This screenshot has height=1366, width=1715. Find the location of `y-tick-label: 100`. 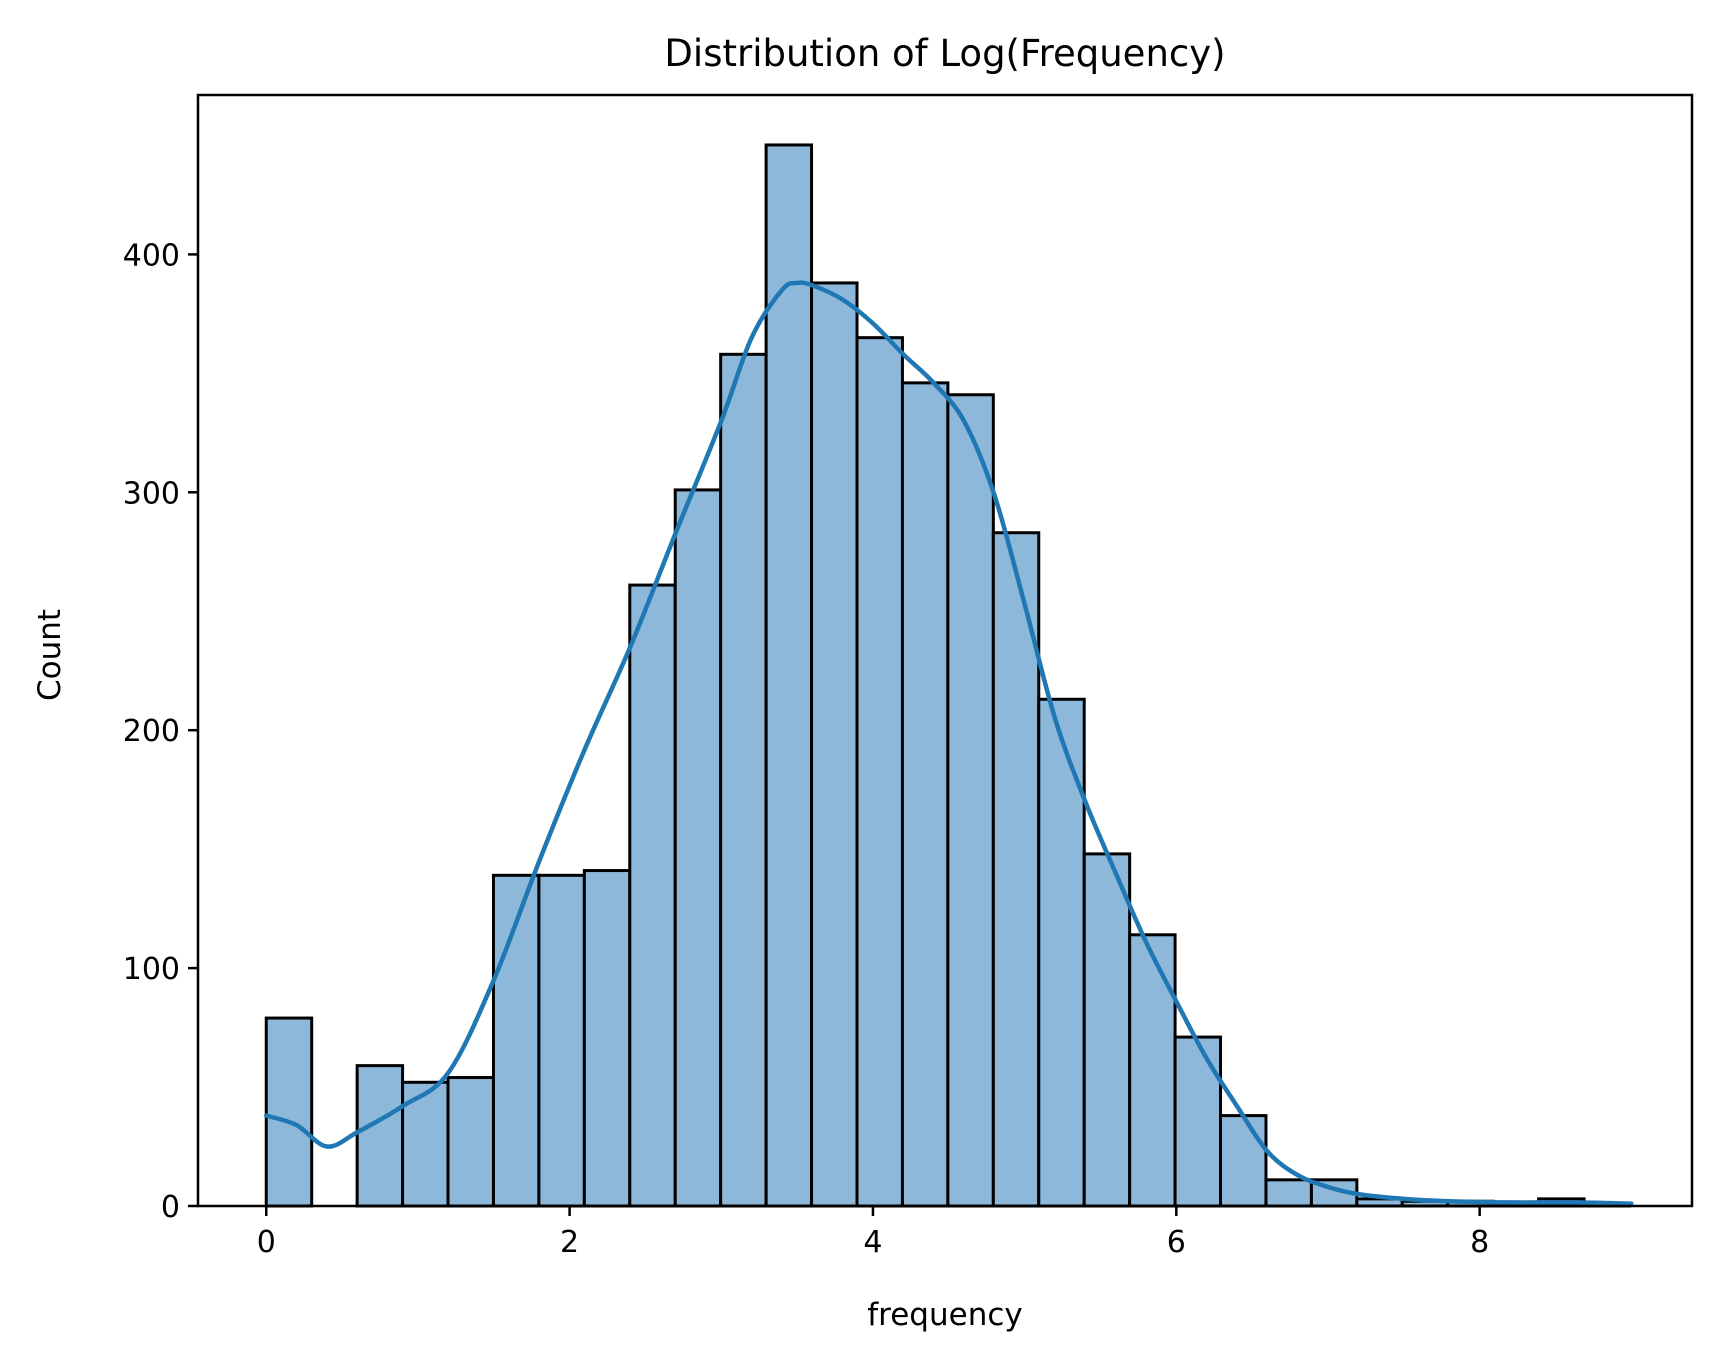

y-tick-label: 100 is located at coordinates (151, 969).